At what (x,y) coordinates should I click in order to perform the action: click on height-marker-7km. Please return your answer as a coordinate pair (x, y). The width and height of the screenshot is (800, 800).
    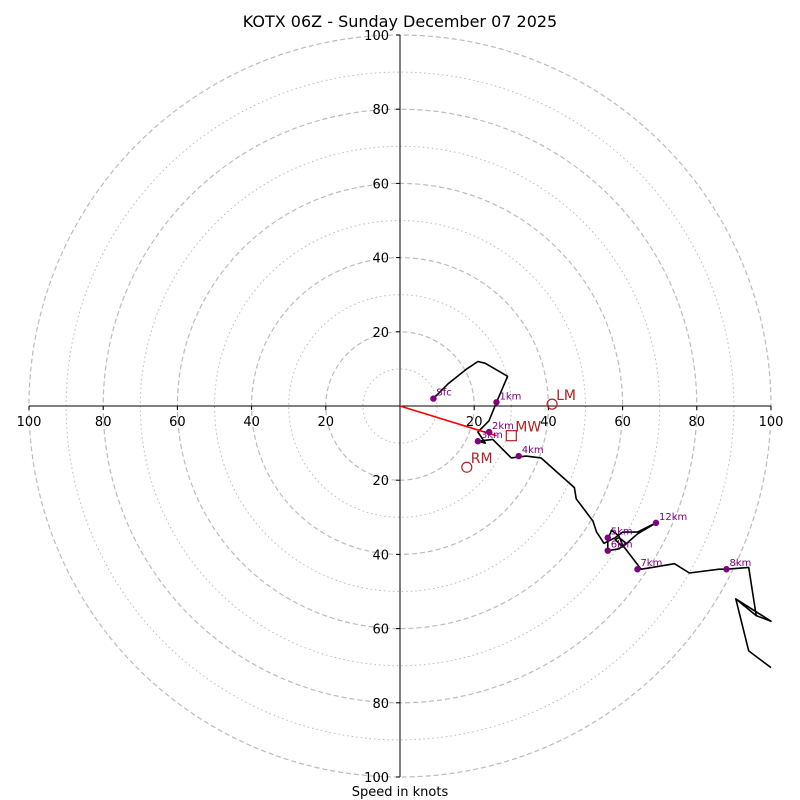
    Looking at the image, I should click on (637, 569).